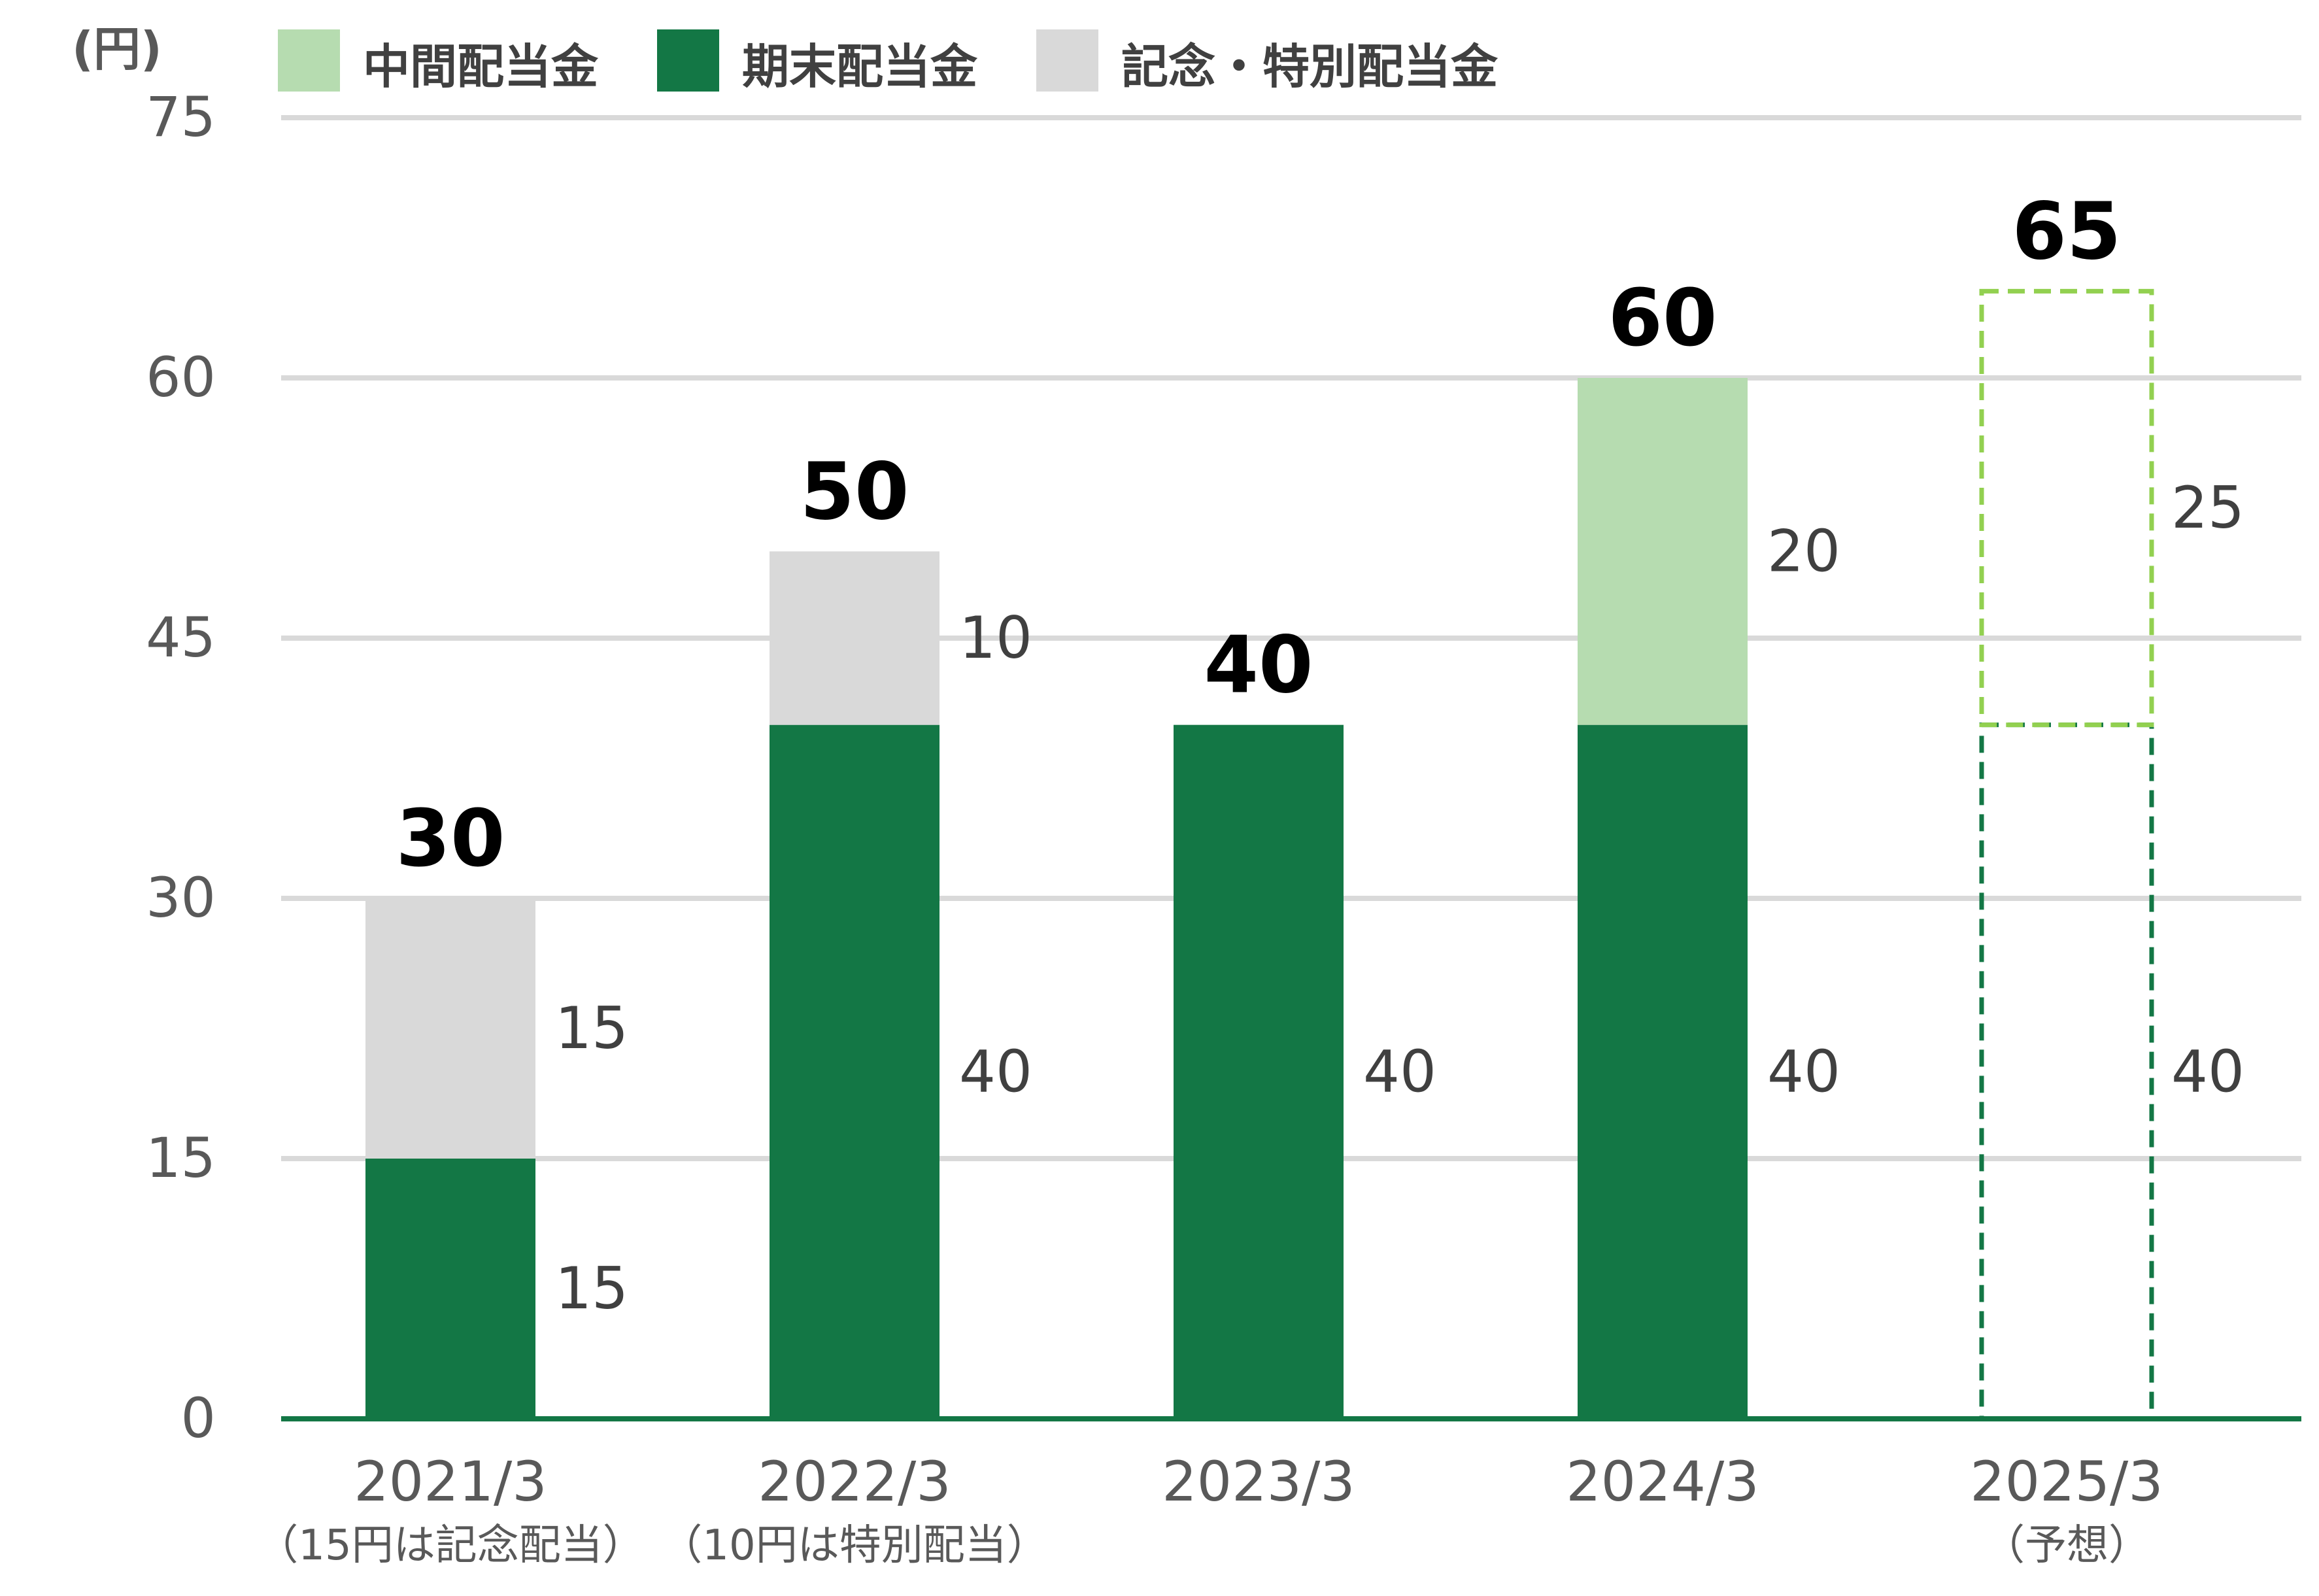 This screenshot has width=2319, height=1596. I want to click on x-category-note: （予想）, so click(2066, 1545).